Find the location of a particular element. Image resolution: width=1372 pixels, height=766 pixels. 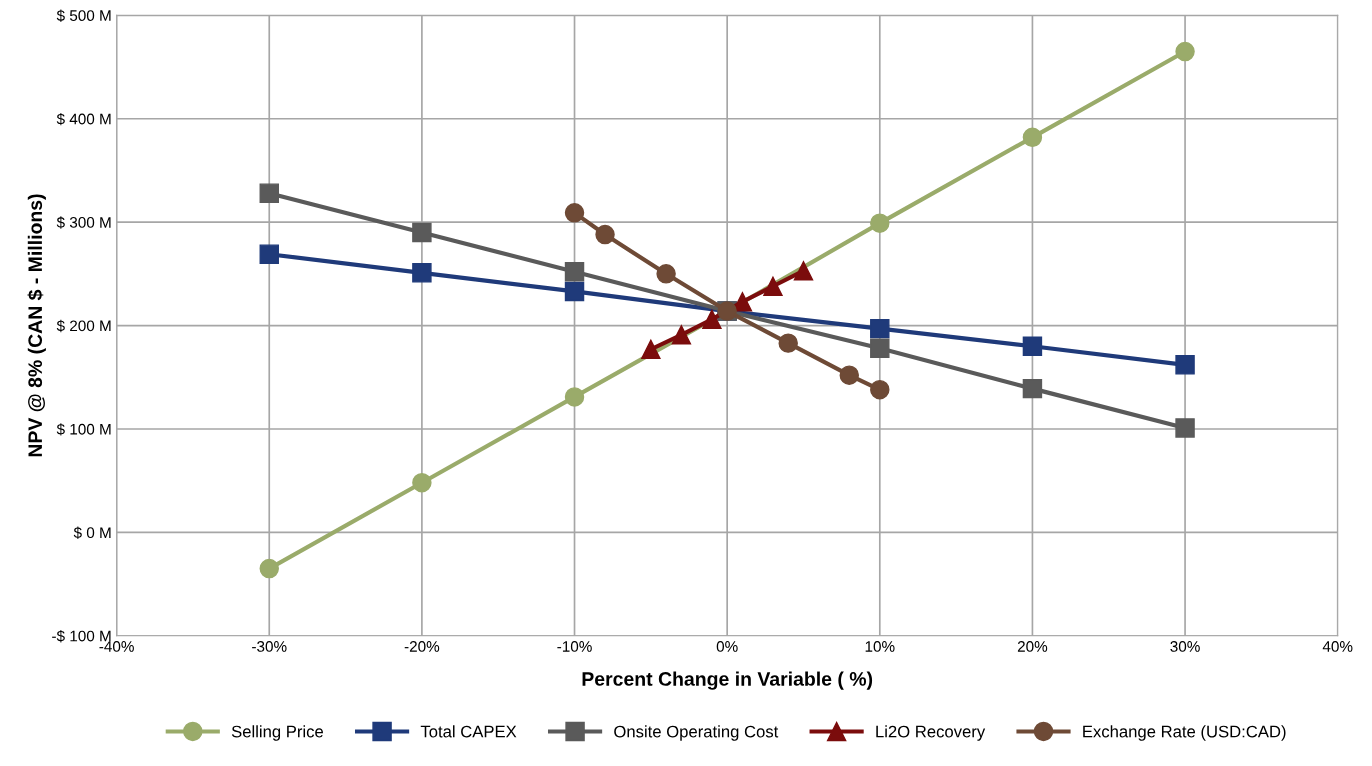

y-tick-label: $ 200 M is located at coordinates (83, 326).